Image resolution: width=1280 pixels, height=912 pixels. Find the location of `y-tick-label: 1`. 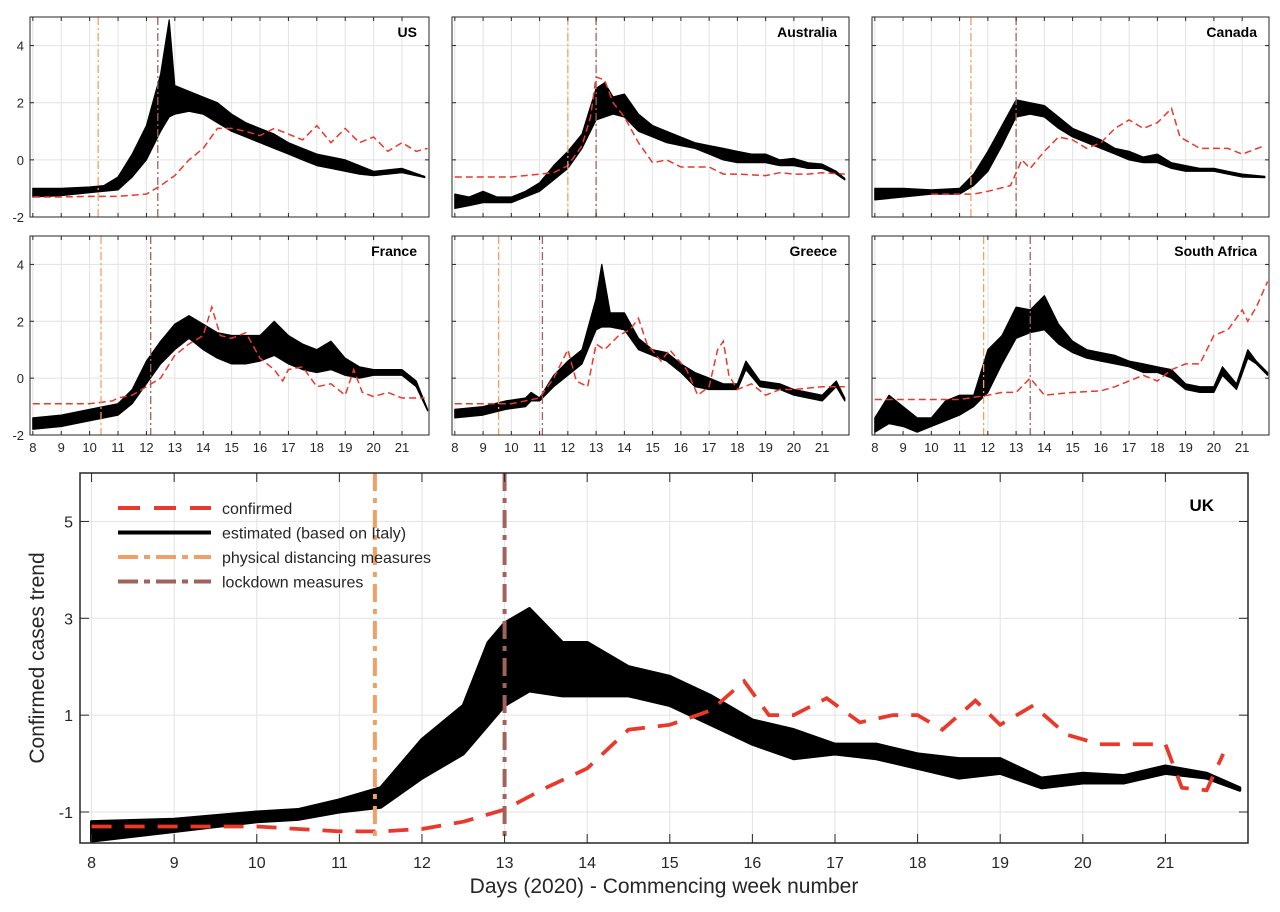

y-tick-label: 1 is located at coordinates (68, 716).